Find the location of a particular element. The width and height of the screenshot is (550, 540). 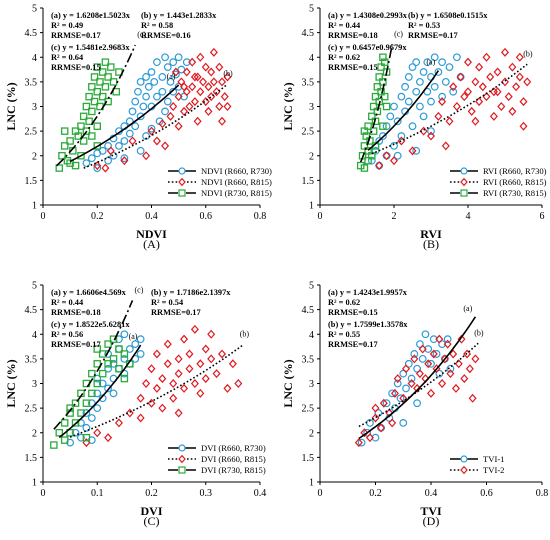

equation-line: RRMSE=0.18 is located at coordinates (76, 312).